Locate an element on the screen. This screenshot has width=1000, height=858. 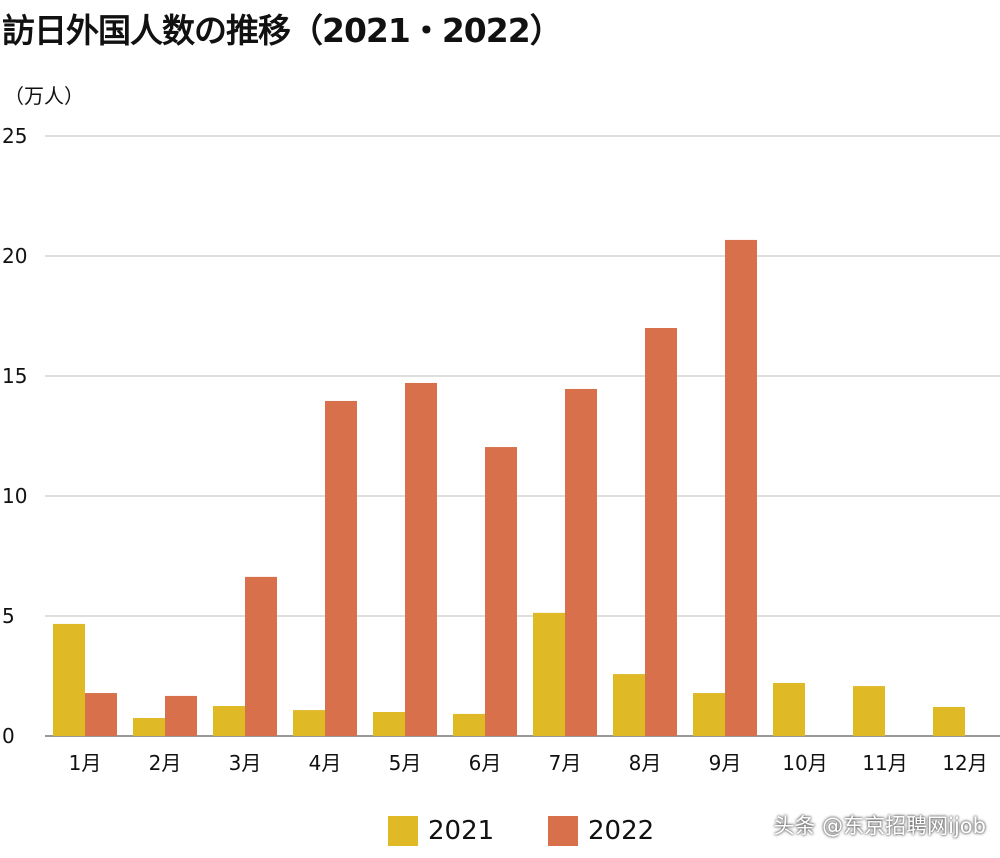
x-tick-label: 4月 is located at coordinates (325, 763).